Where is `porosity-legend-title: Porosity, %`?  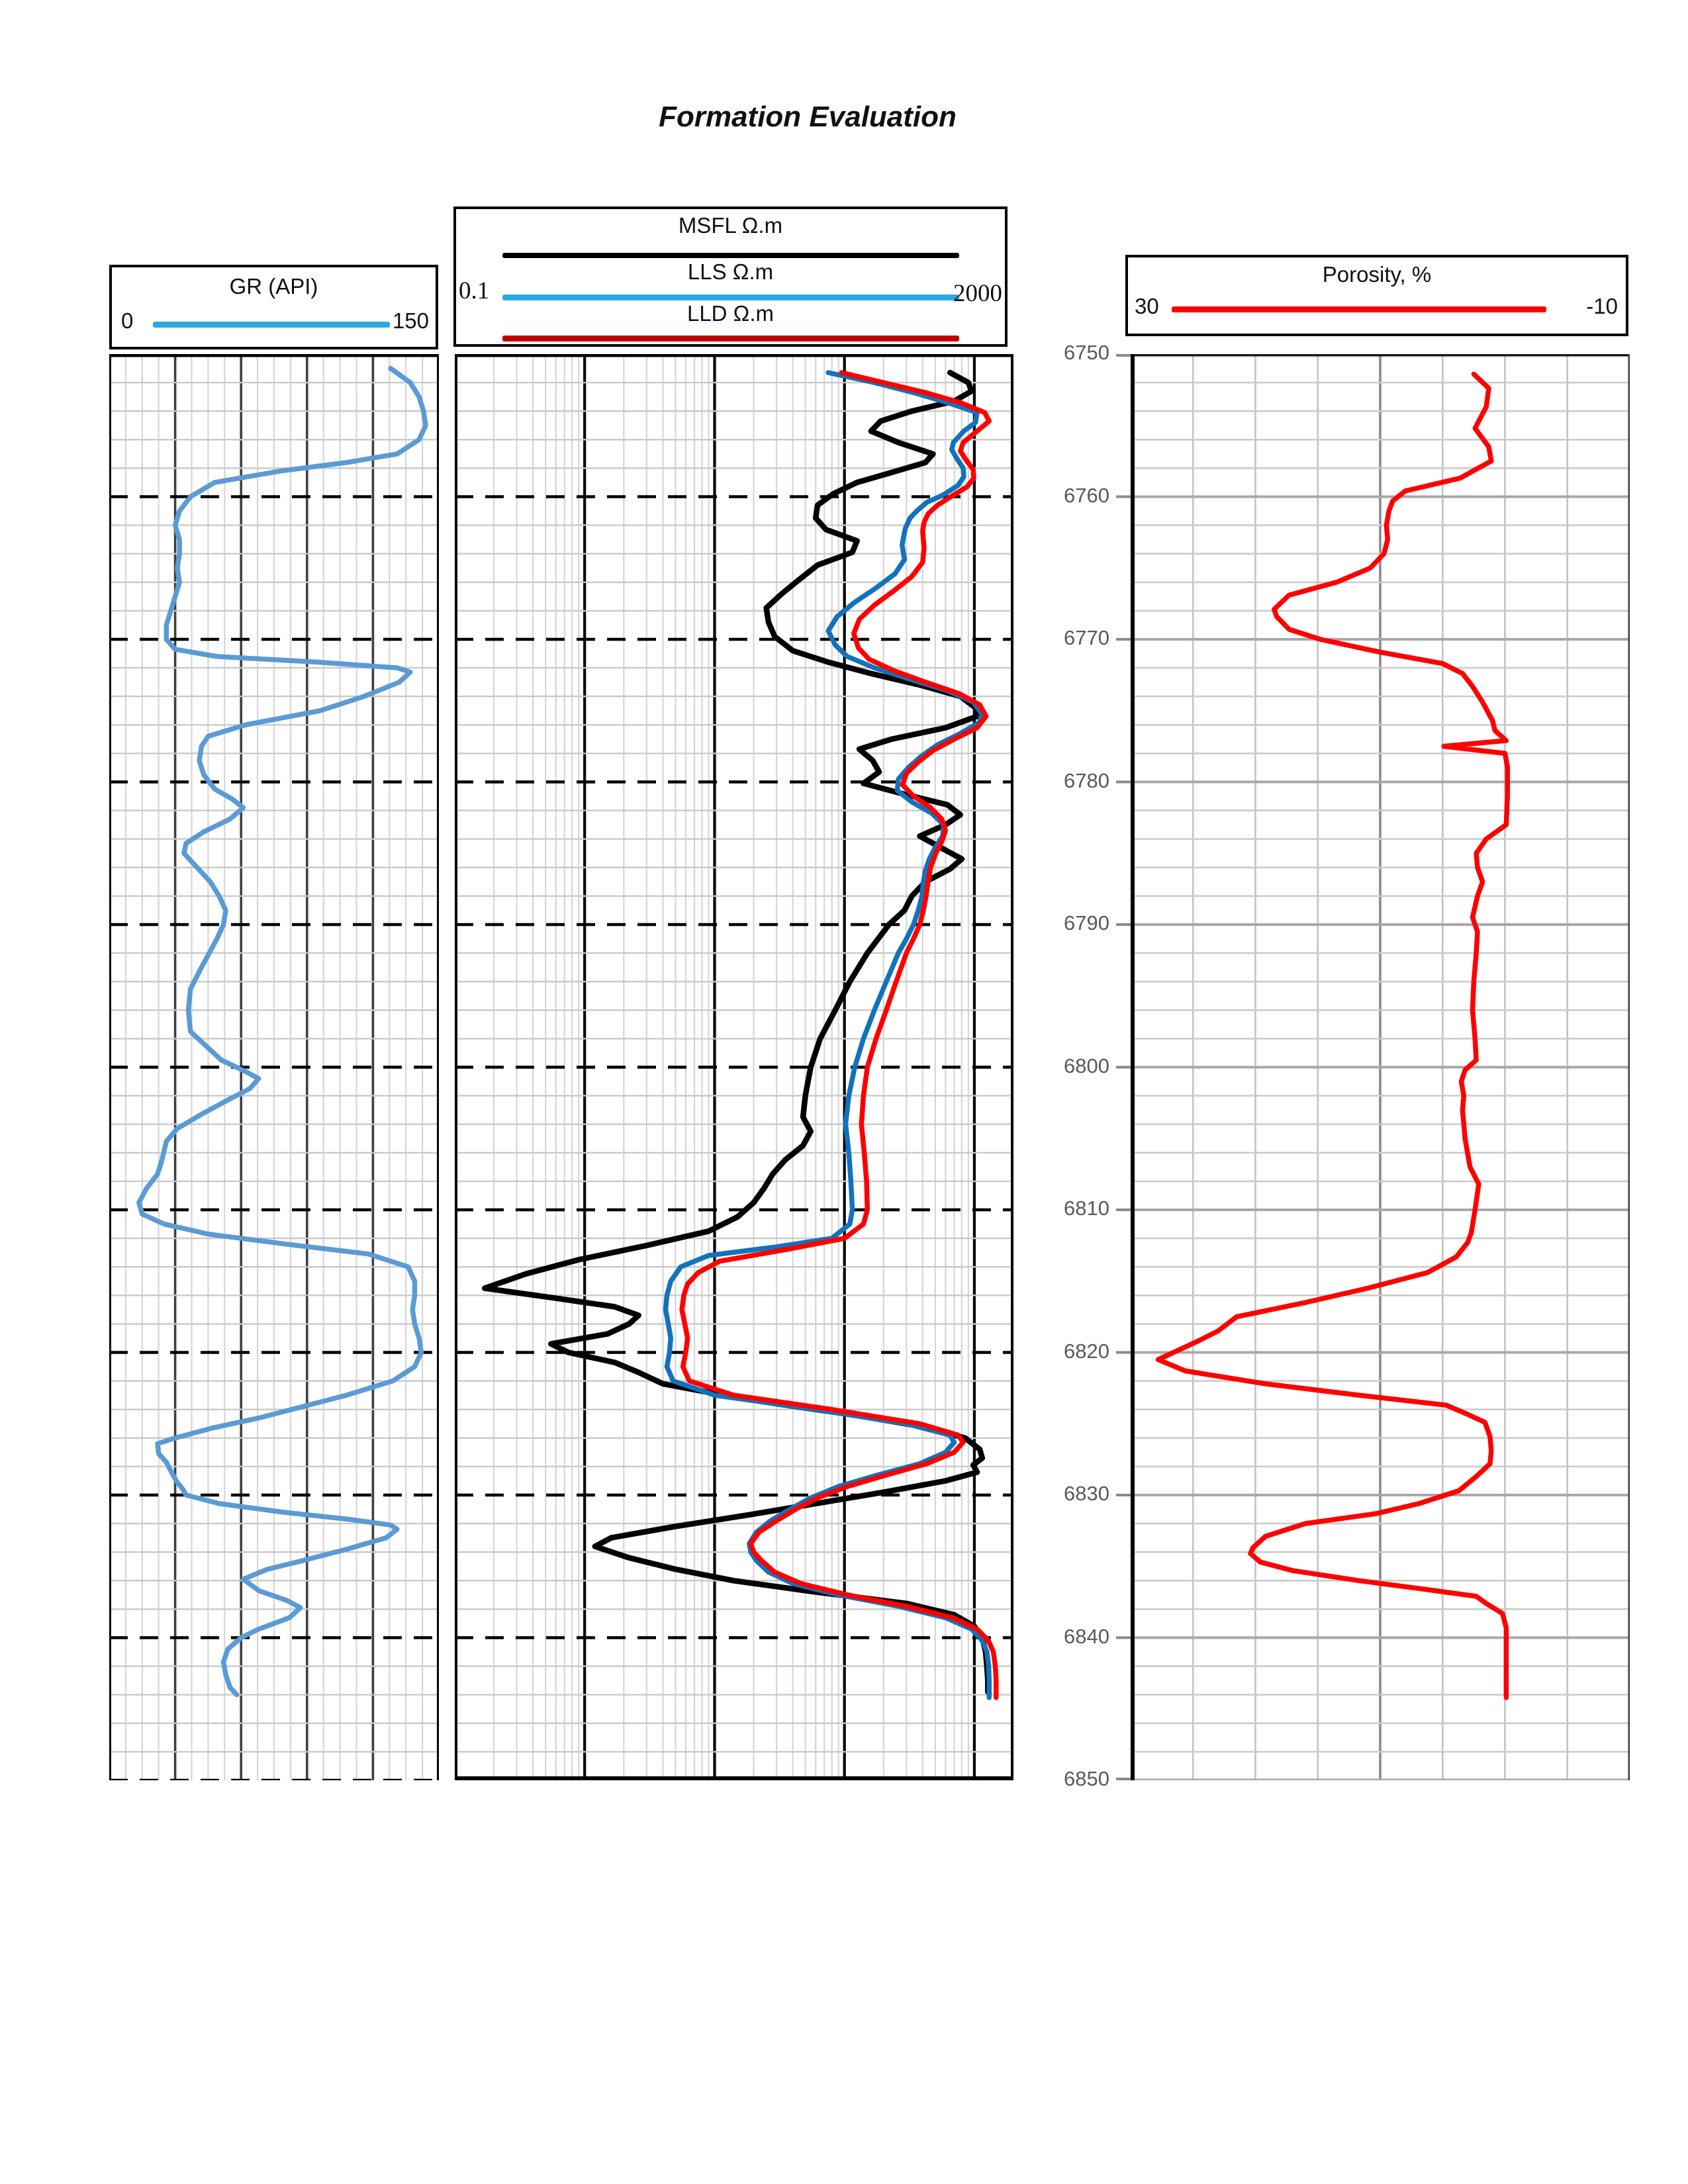 porosity-legend-title: Porosity, % is located at coordinates (1377, 274).